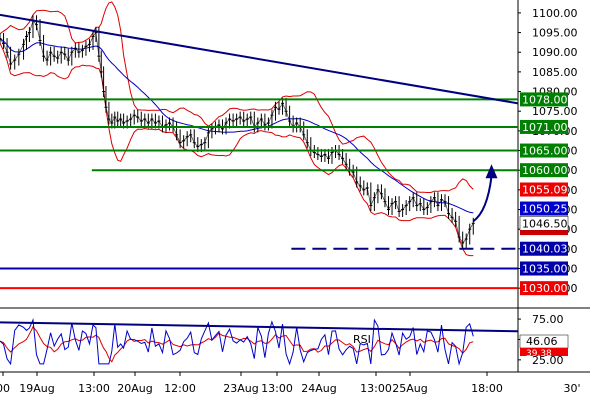 The height and width of the screenshot is (404, 590). I want to click on x-tick-label: 12:00, so click(180, 388).